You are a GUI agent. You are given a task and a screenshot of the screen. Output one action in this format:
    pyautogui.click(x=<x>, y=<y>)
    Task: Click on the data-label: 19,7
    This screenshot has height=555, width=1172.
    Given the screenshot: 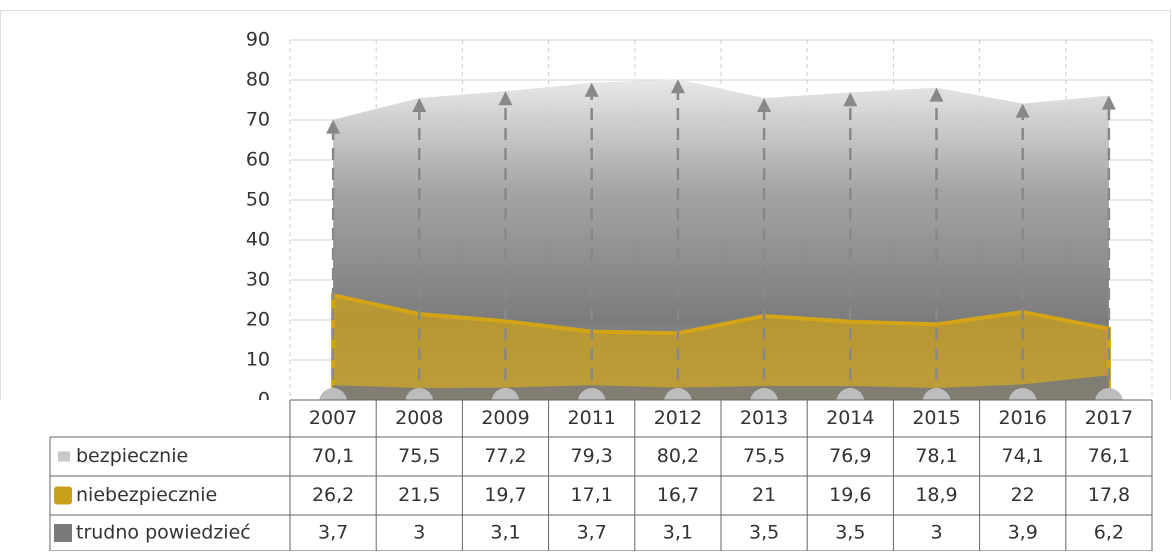 What is the action you would take?
    pyautogui.click(x=505, y=495)
    